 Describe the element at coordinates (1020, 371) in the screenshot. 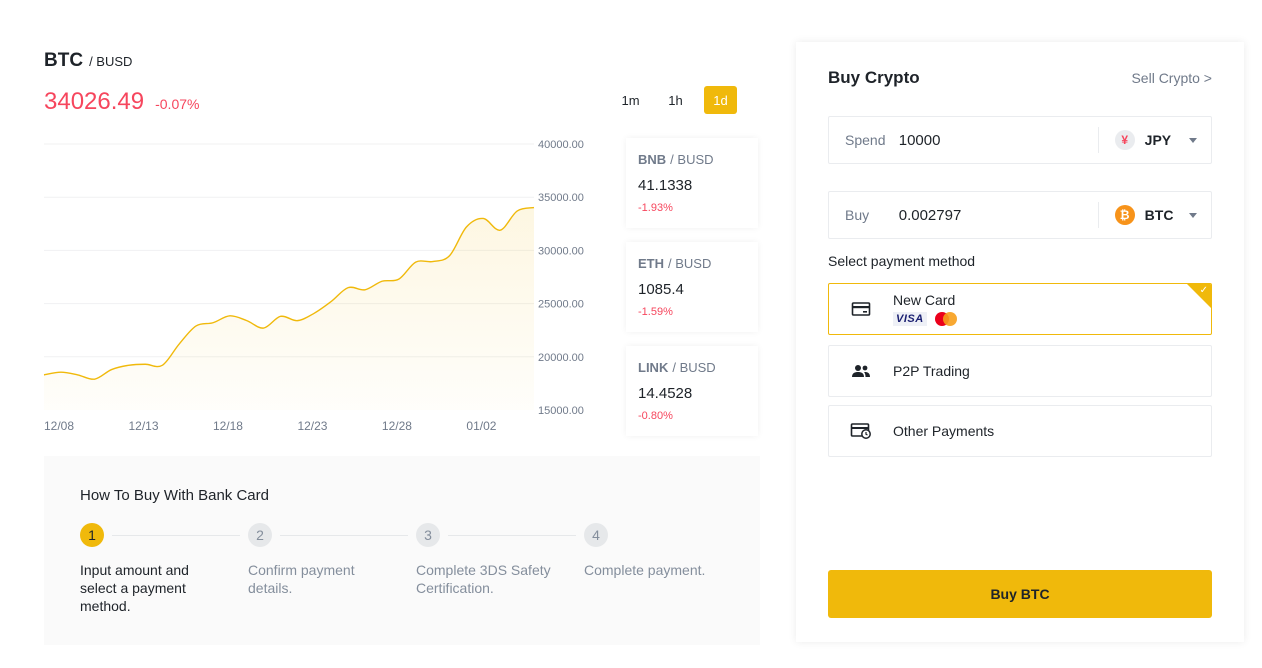

I see `payment-option-p2p: P2P Trading` at that location.